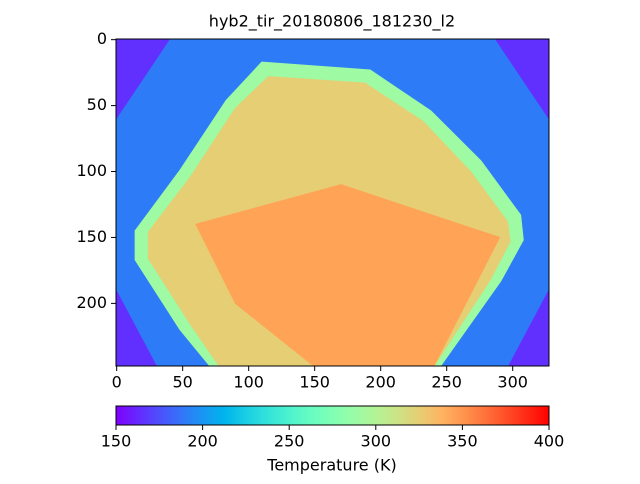 This screenshot has height=484, width=640. What do you see at coordinates (91, 236) in the screenshot?
I see `y-tick-label: 150` at bounding box center [91, 236].